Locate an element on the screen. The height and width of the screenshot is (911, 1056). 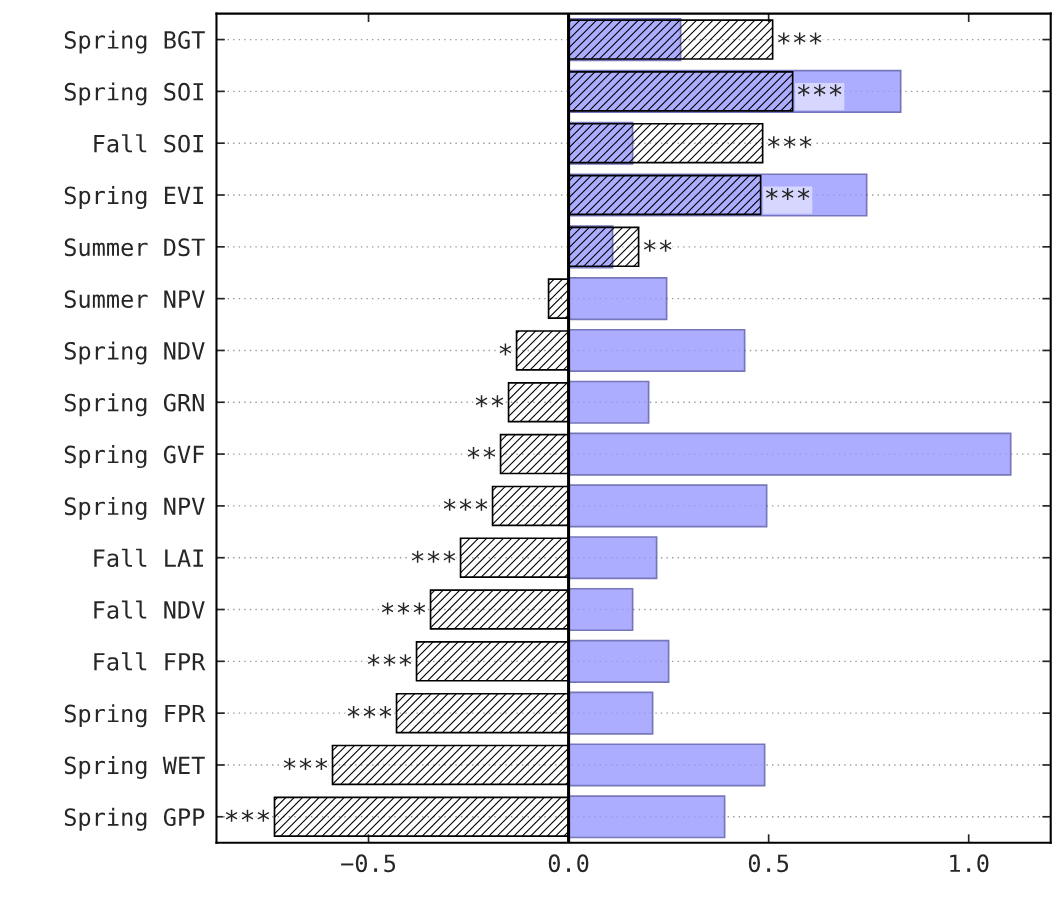
y-tick-label: Spring NDV is located at coordinates (134, 353).